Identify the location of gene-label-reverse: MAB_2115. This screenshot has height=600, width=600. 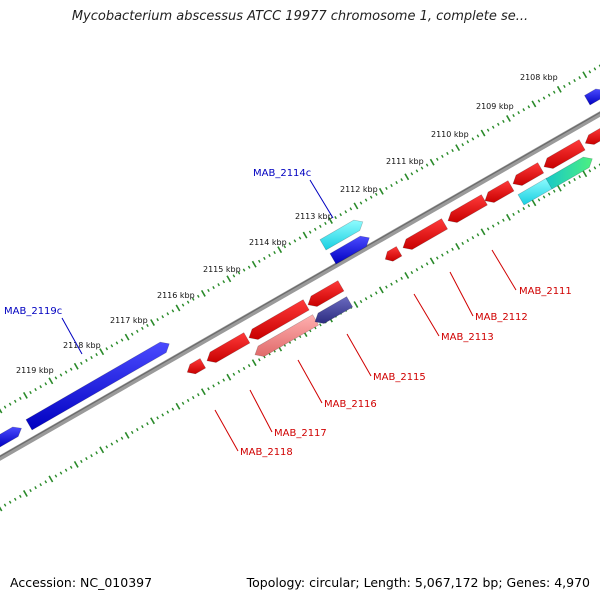
(399, 377).